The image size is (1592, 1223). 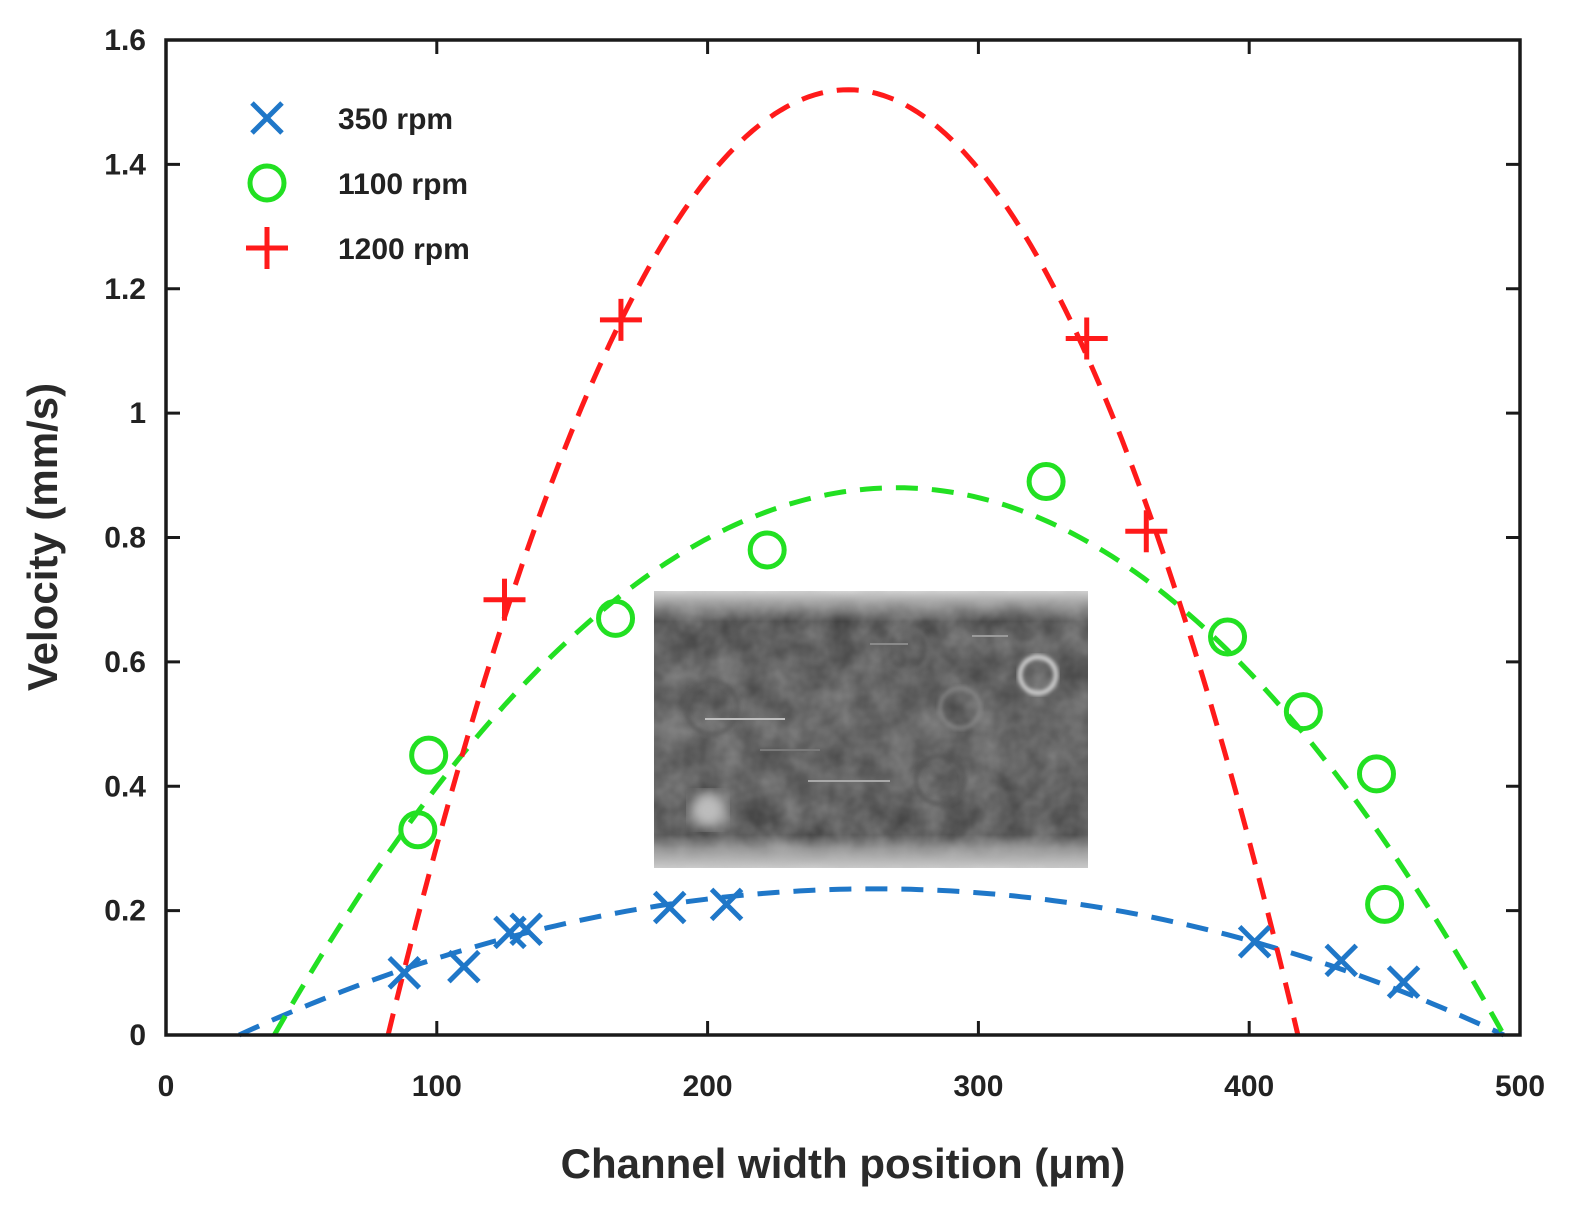 I want to click on x-tick-label: 100, so click(x=437, y=1086).